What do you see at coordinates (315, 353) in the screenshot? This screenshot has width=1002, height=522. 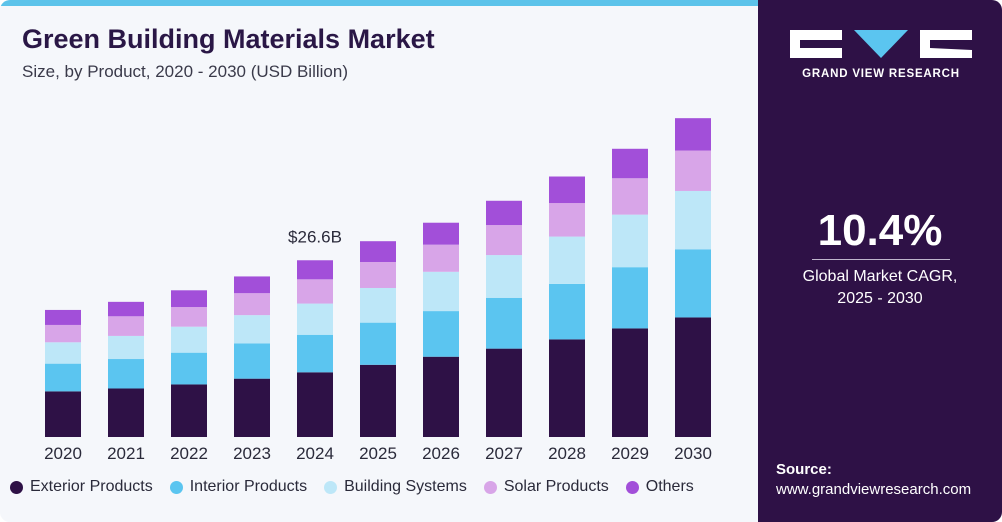 I see `bar-segment-interior-products-2024` at bounding box center [315, 353].